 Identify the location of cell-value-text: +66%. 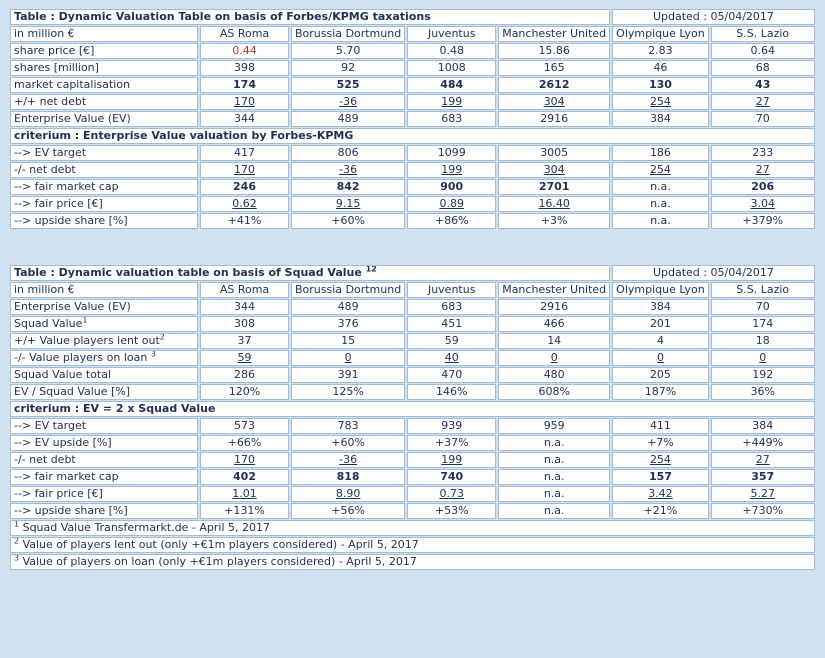
(244, 442).